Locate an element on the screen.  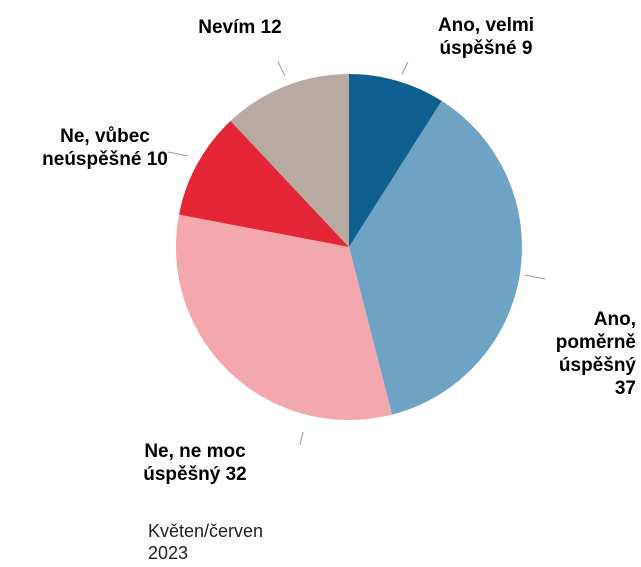
slice-label: Nevím 12 is located at coordinates (240, 27).